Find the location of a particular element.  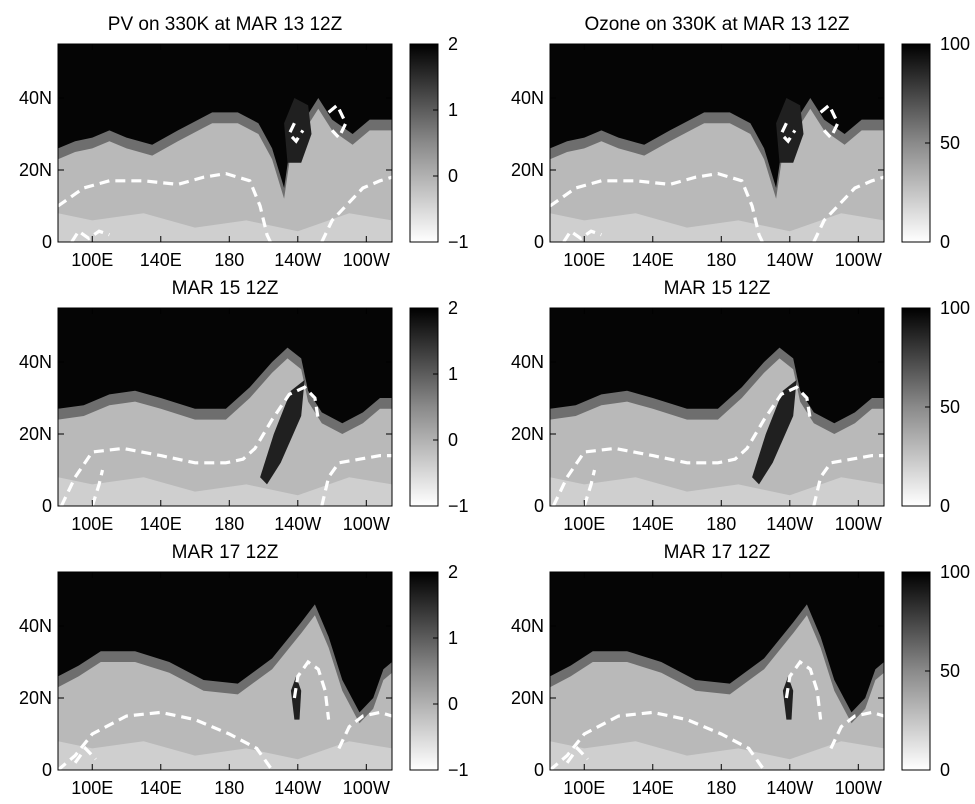

chart-title: MAR 17 12Z is located at coordinates (717, 552).